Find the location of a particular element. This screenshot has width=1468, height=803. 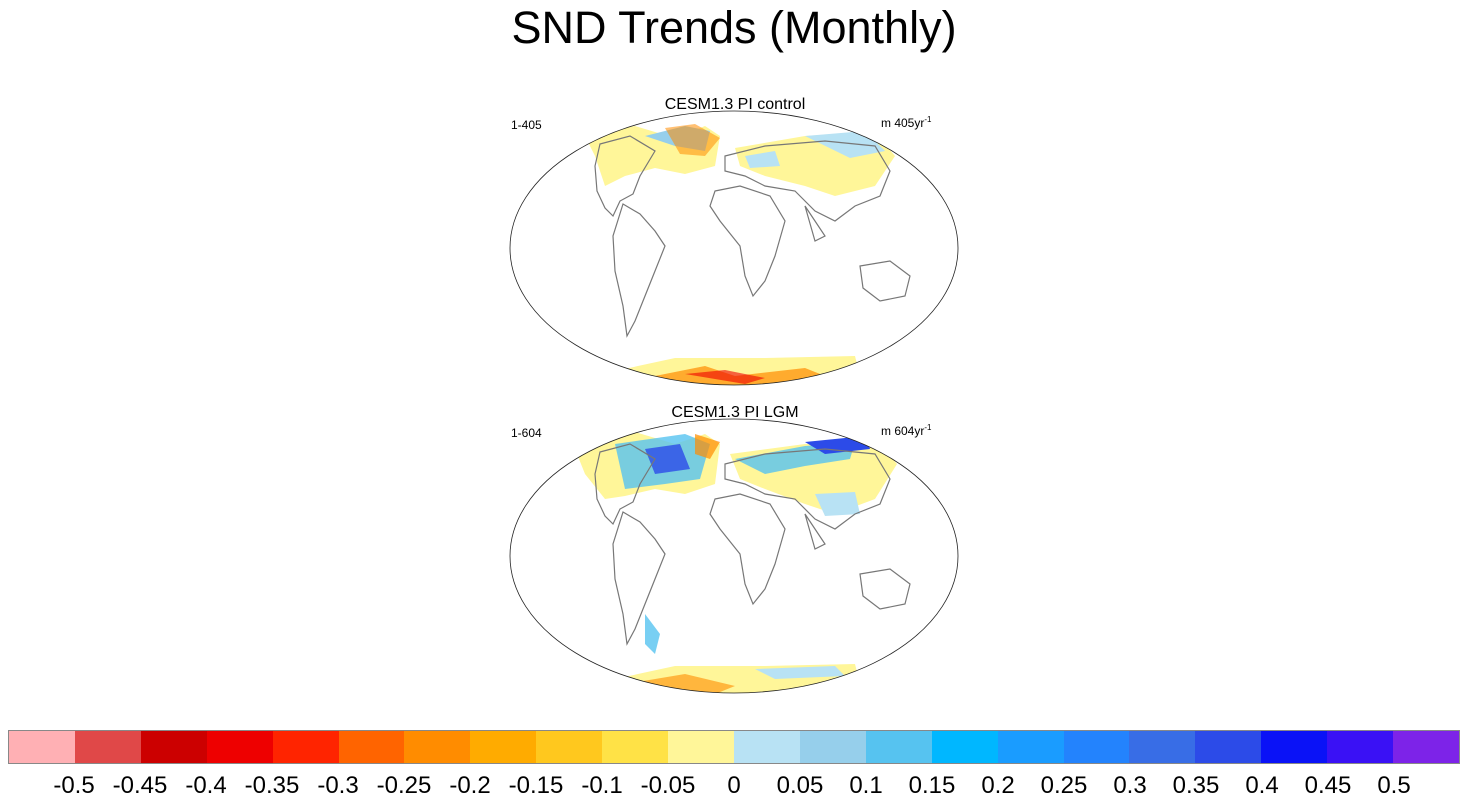

colorbar-tick-label: 0.1 is located at coordinates (866, 785).